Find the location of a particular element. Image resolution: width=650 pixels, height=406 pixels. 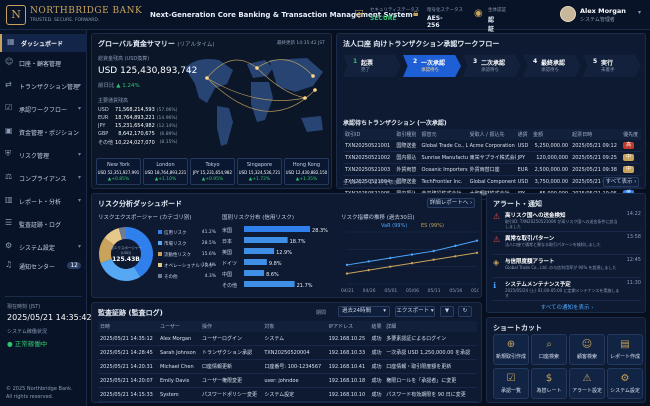

user-menu: Alex Morgan システム管理者 ▾ is located at coordinates (603, 15).